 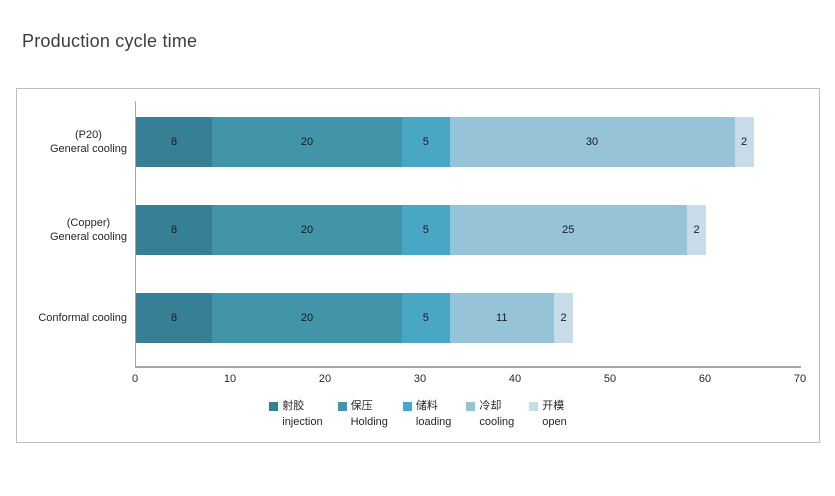 What do you see at coordinates (490, 406) in the screenshot?
I see `legend-label-zh: 冷却` at bounding box center [490, 406].